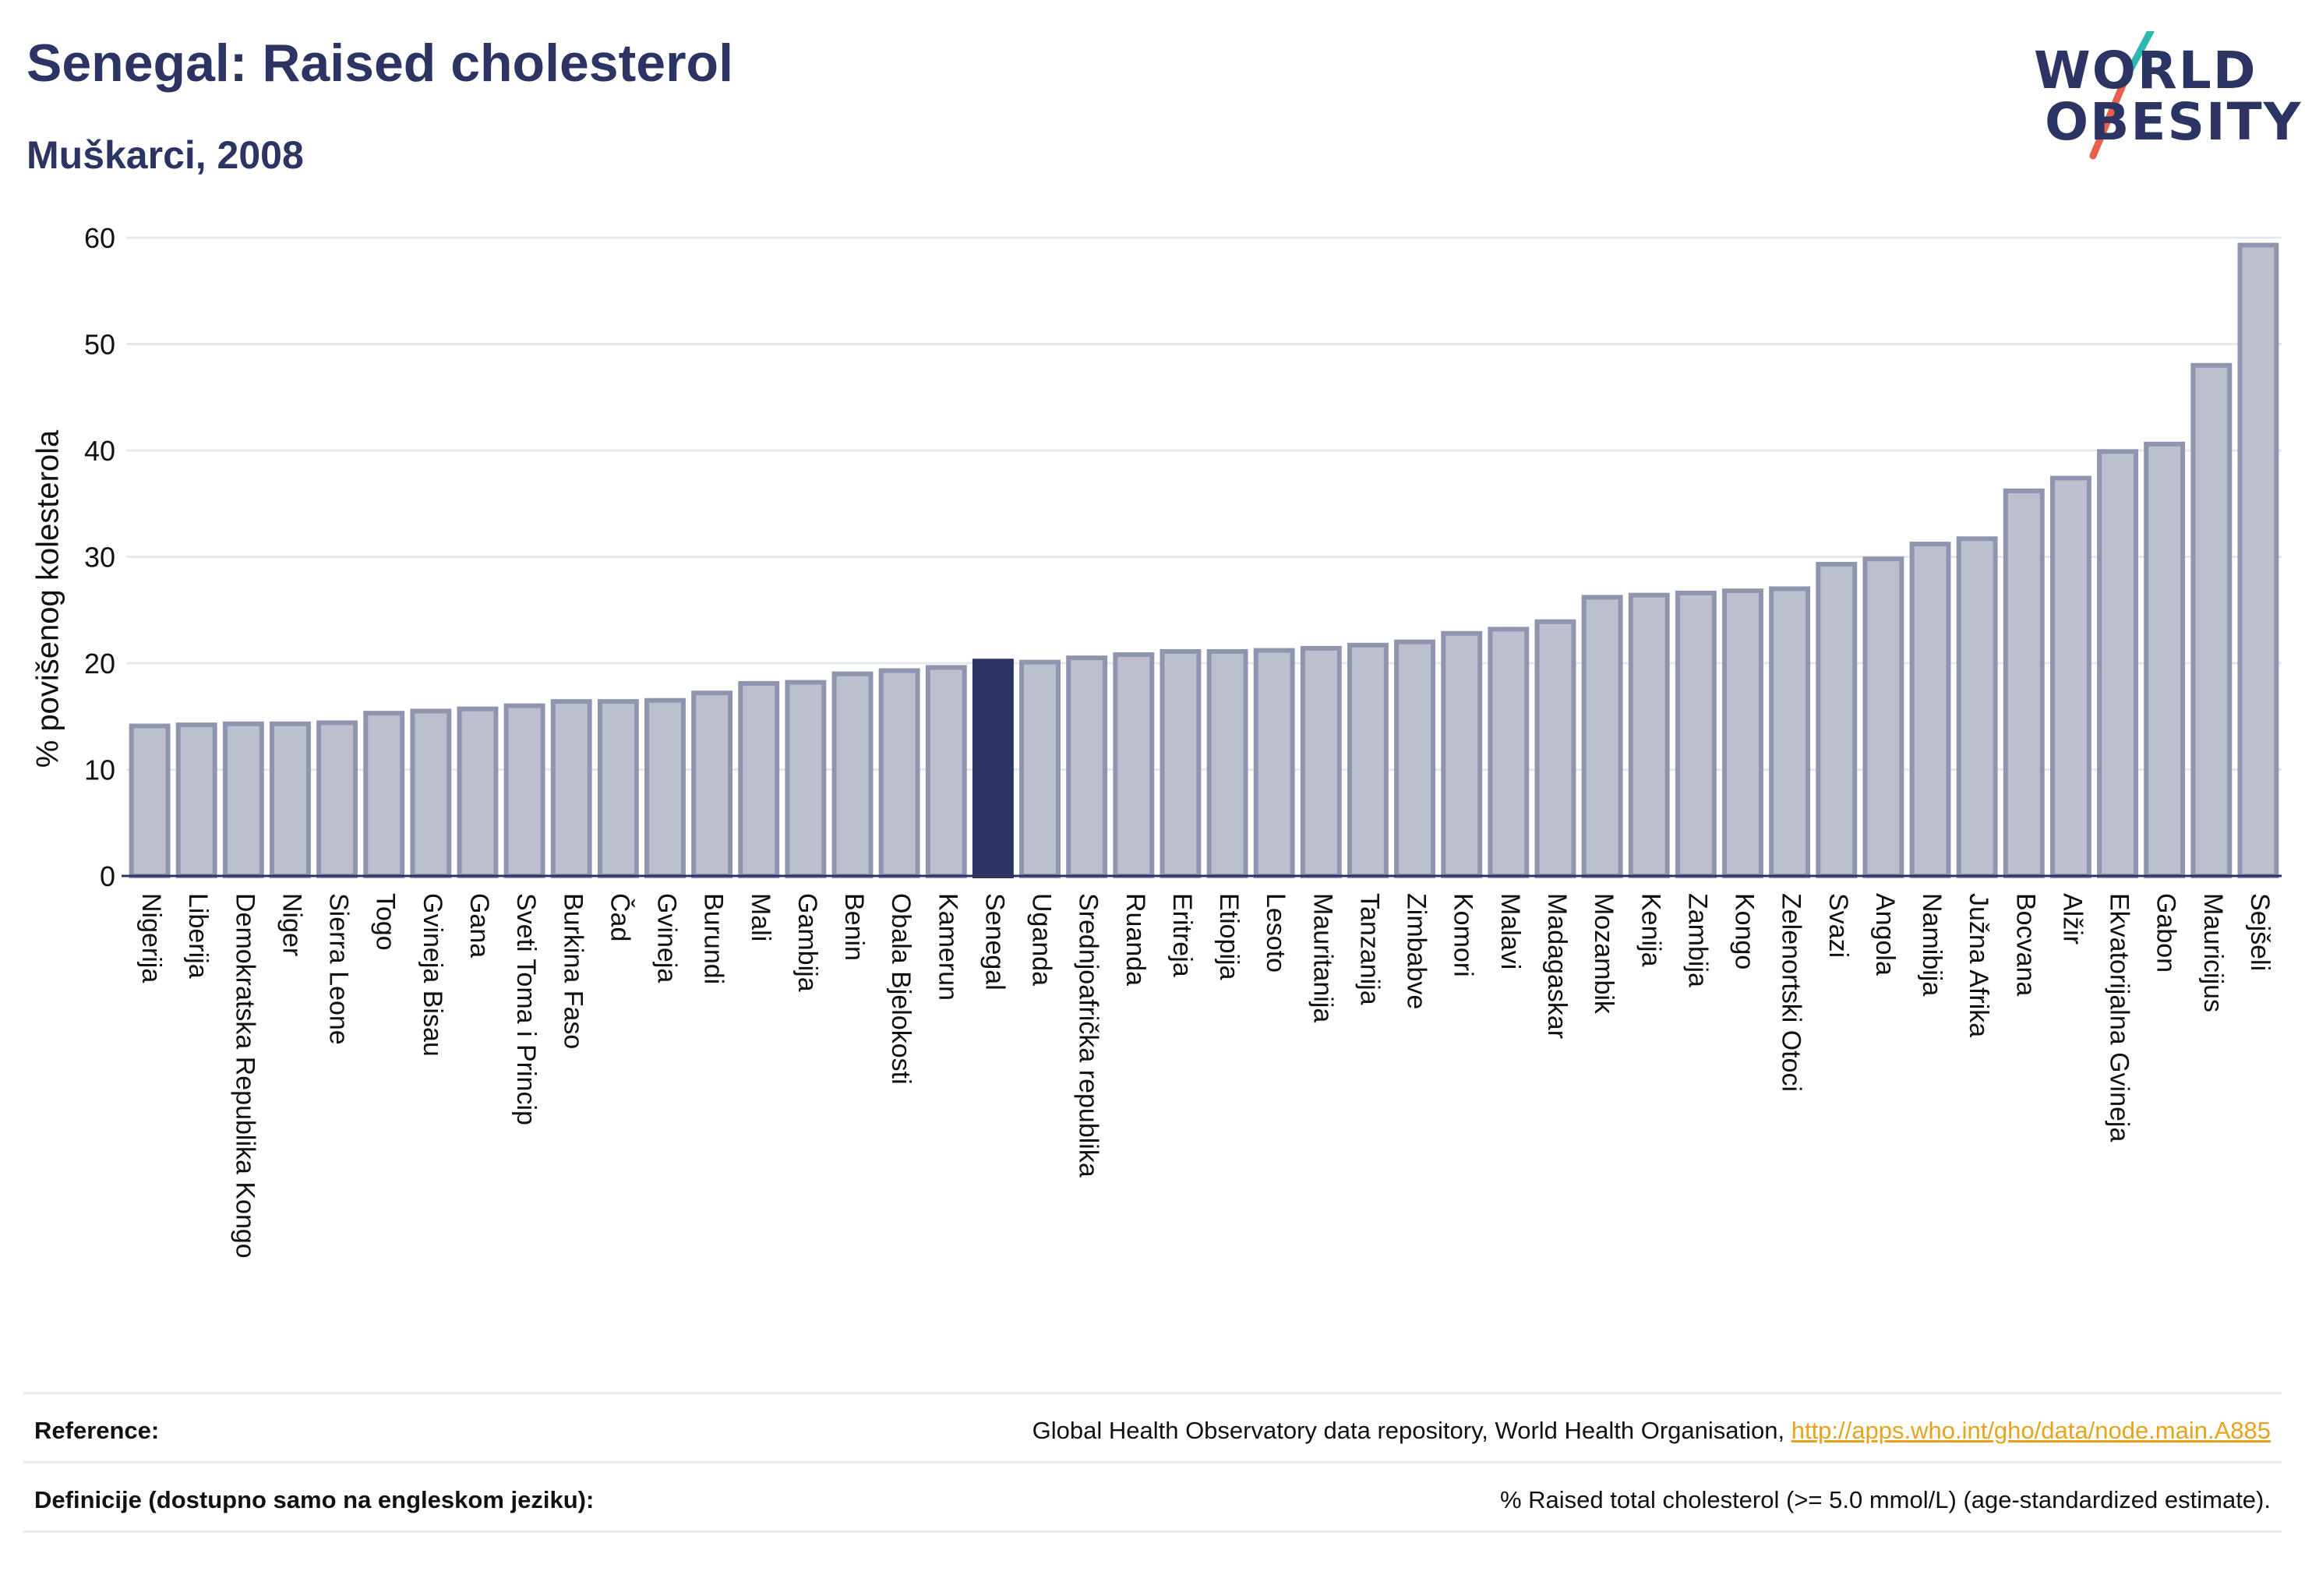 Image resolution: width=2305 pixels, height=1596 pixels. Describe the element at coordinates (1603, 954) in the screenshot. I see `x-tick-label: Mozambik` at that location.